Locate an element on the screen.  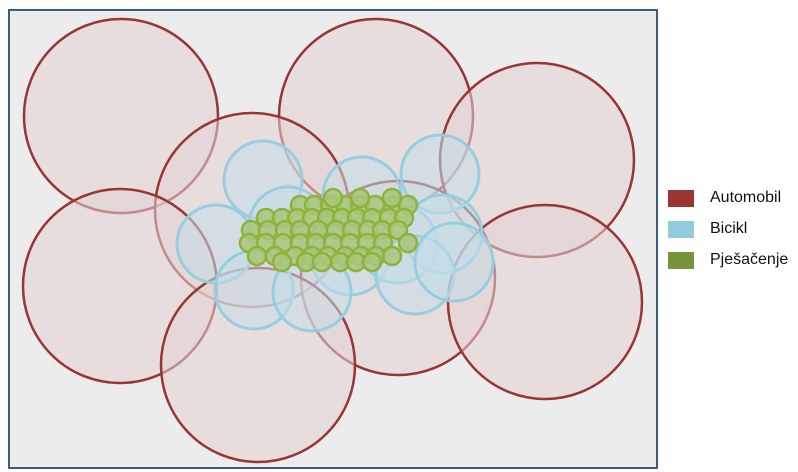
legend-label-walk: Pješačenje is located at coordinates (749, 259).